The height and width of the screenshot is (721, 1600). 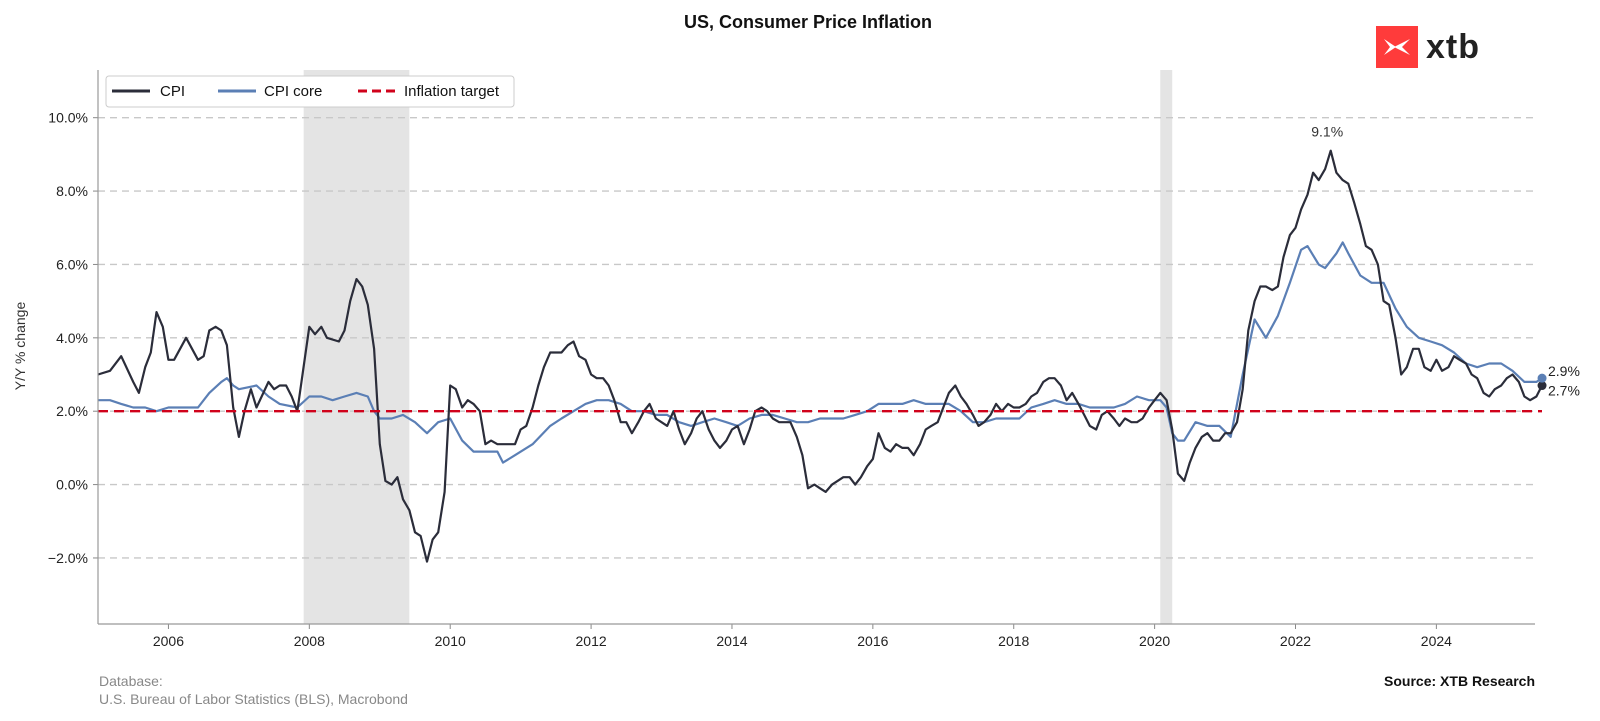 I want to click on x-tick-label-0: 2006, so click(x=168, y=641).